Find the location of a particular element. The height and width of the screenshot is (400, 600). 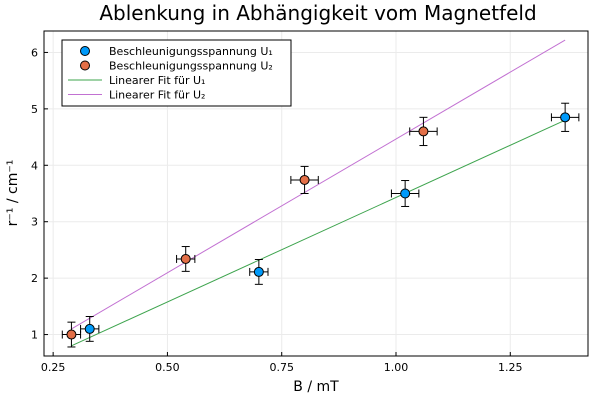

y-tick-label: 3 is located at coordinates (34, 222).